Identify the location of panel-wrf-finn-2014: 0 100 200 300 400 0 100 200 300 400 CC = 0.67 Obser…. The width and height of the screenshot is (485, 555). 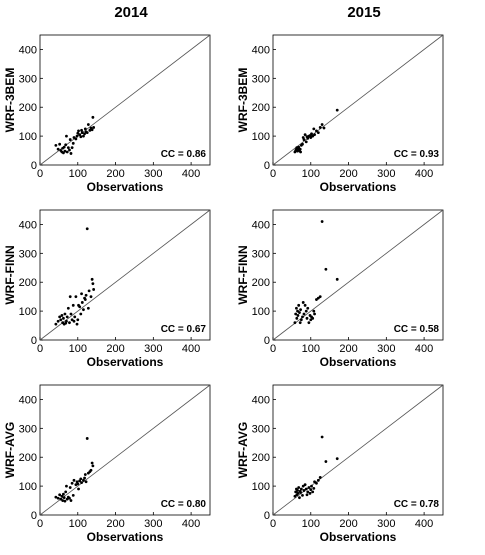
(107, 289).